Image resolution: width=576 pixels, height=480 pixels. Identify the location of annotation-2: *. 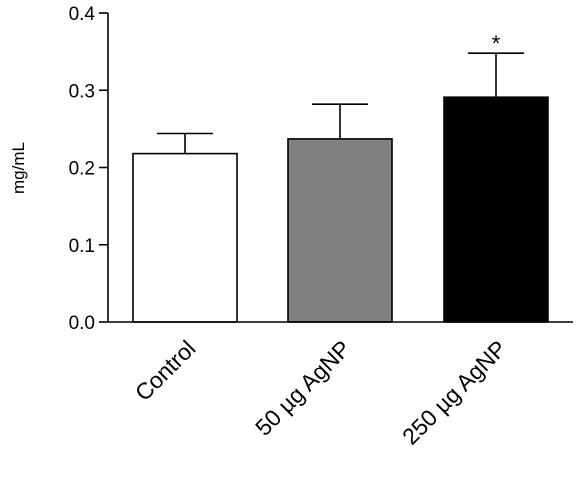
(496, 43).